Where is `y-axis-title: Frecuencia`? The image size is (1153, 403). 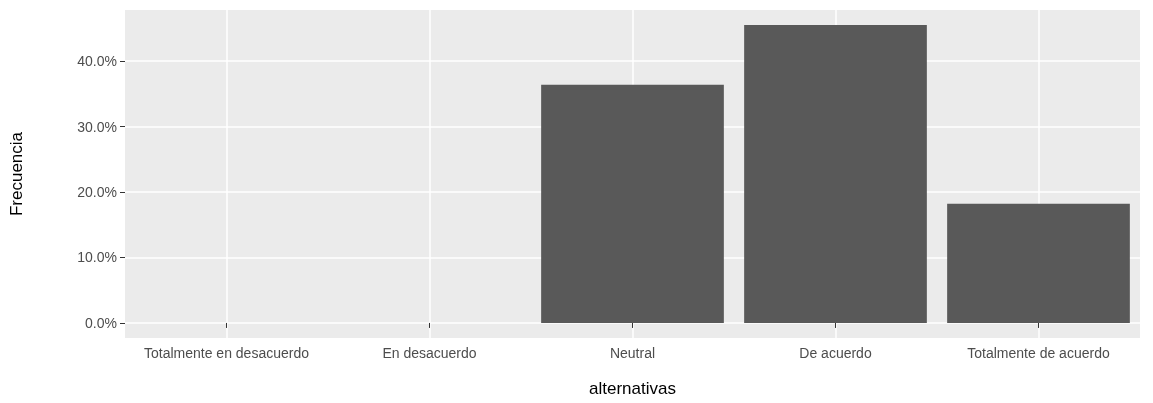 y-axis-title: Frecuencia is located at coordinates (16, 174).